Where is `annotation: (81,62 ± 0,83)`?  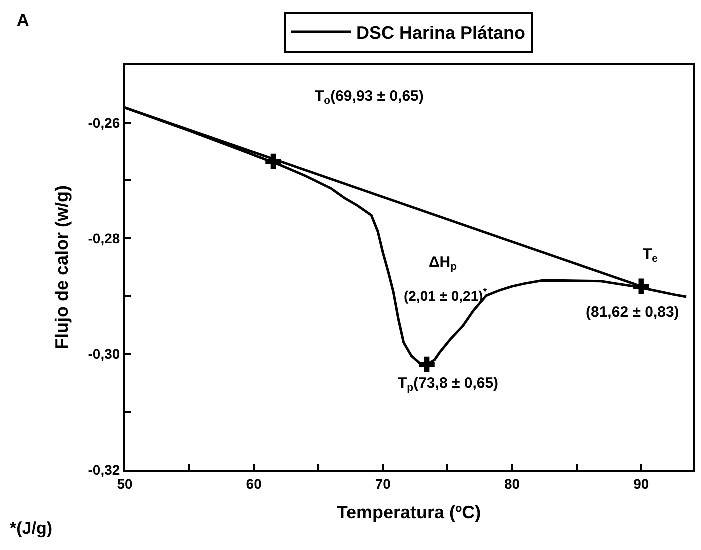 annotation: (81,62 ± 0,83) is located at coordinates (633, 312).